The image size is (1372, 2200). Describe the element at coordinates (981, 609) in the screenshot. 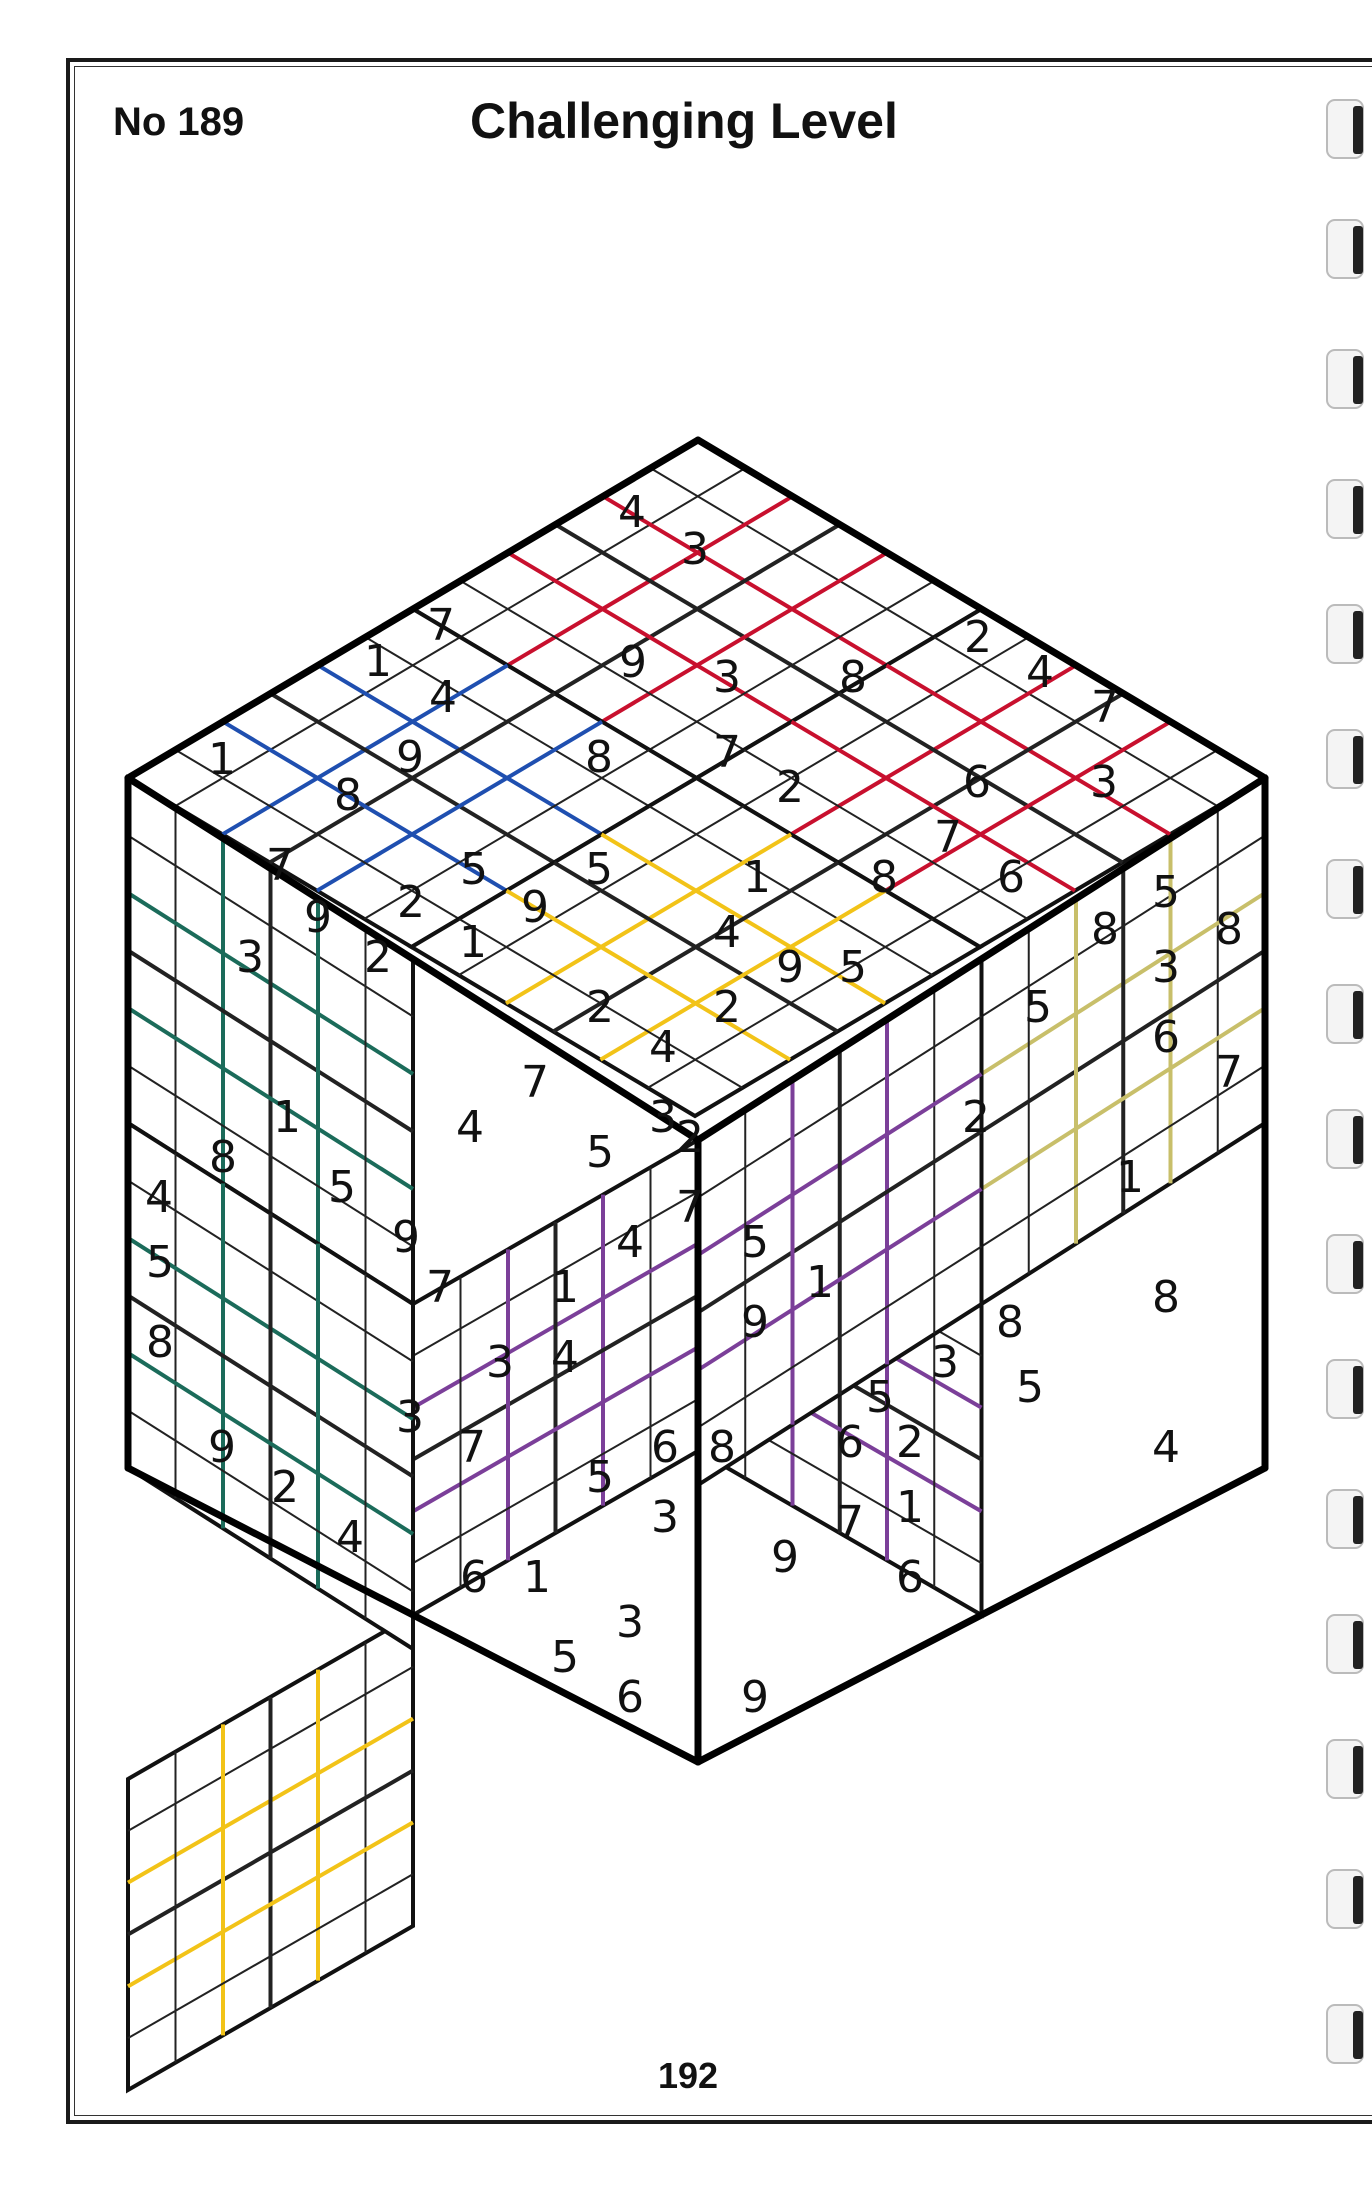

I see `cube-edge` at that location.